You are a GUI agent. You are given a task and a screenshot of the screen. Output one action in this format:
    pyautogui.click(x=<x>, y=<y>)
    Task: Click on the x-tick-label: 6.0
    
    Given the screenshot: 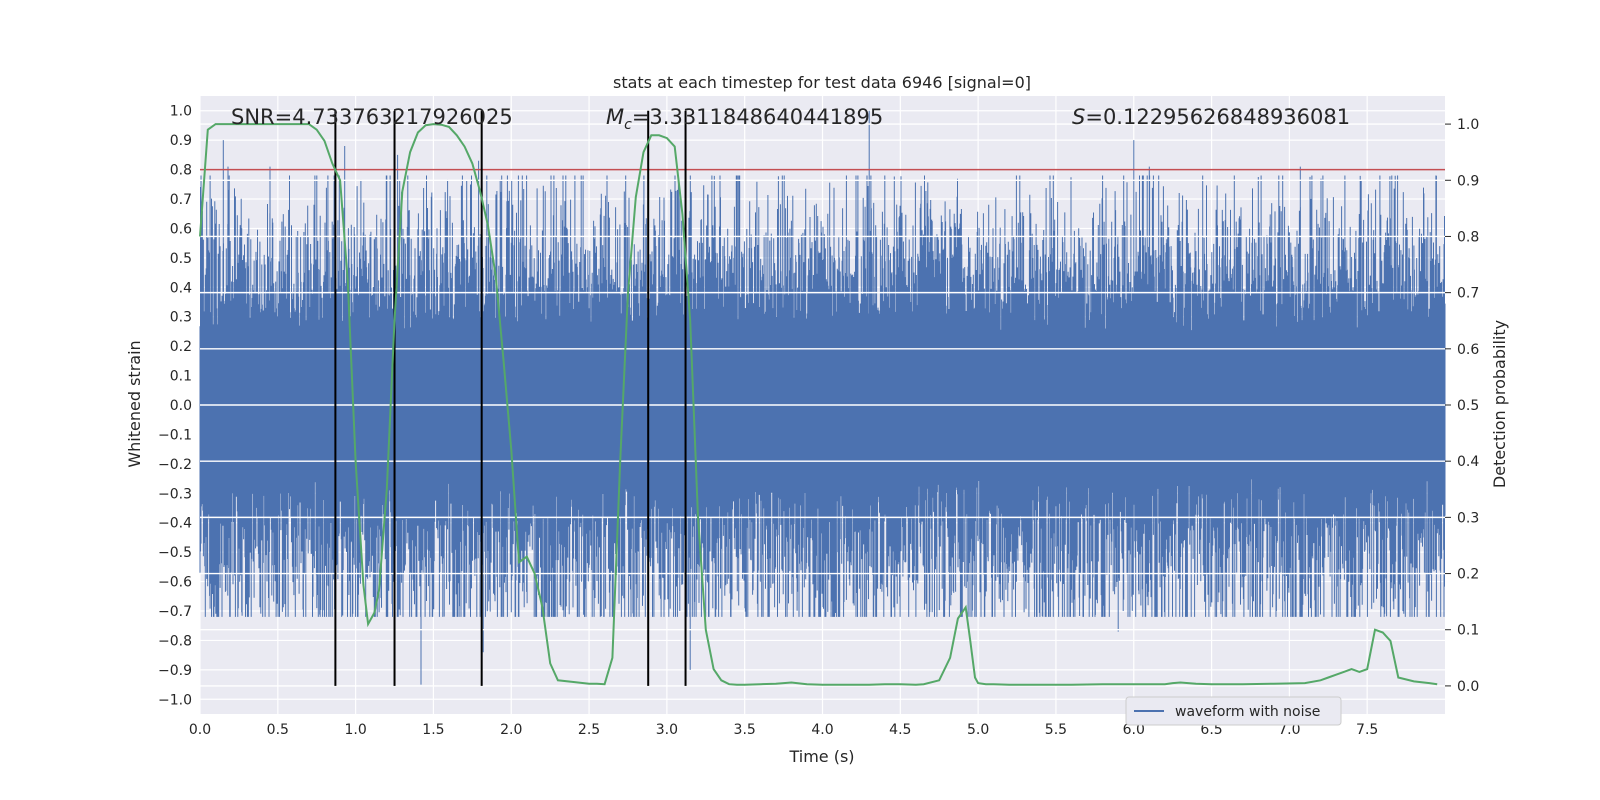 What is the action you would take?
    pyautogui.click(x=1134, y=730)
    